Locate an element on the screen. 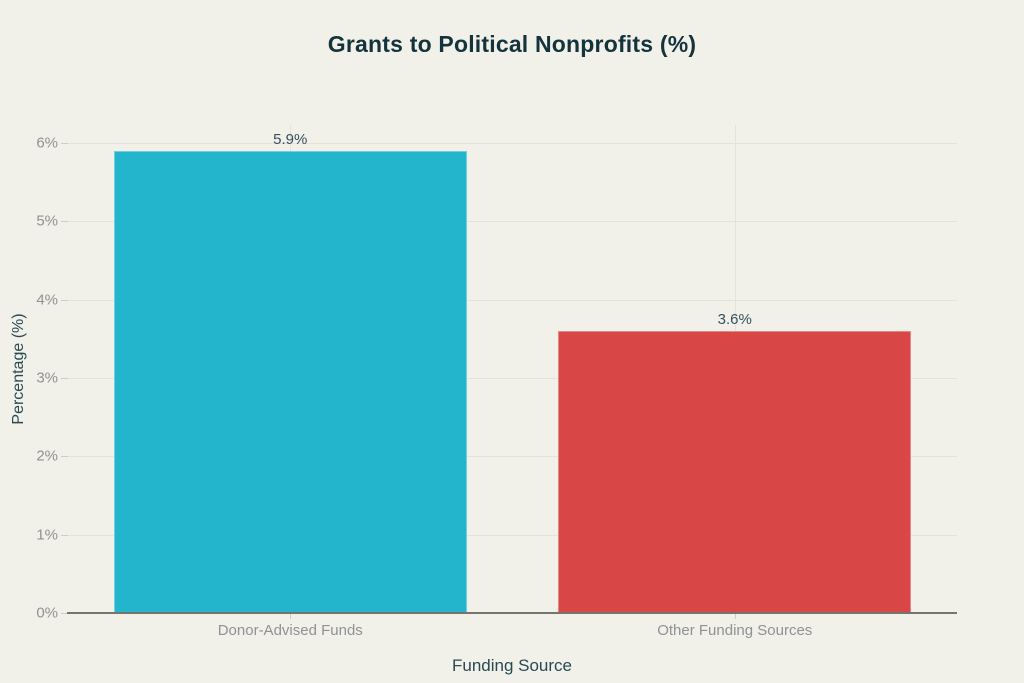 The height and width of the screenshot is (683, 1024). y-axis-title: Percentage (%) is located at coordinates (18, 369).